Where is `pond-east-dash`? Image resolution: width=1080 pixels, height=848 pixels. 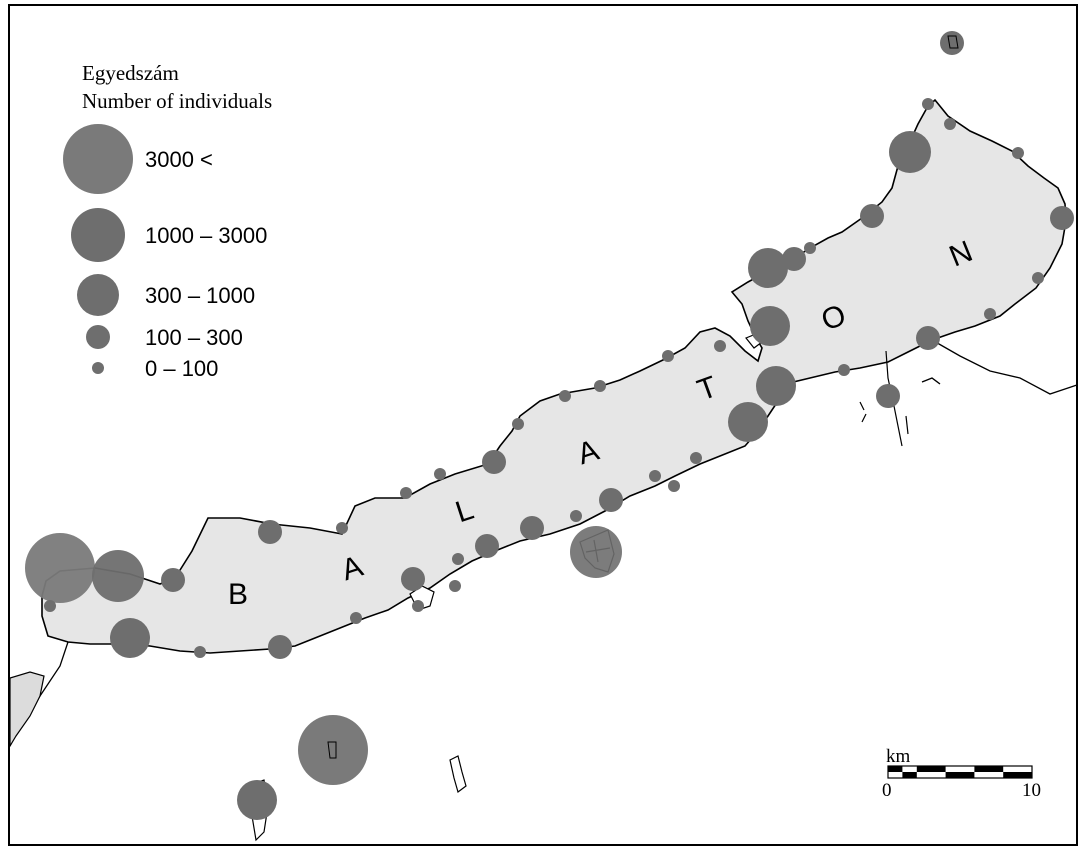
pond-east-dash is located at coordinates (931, 381).